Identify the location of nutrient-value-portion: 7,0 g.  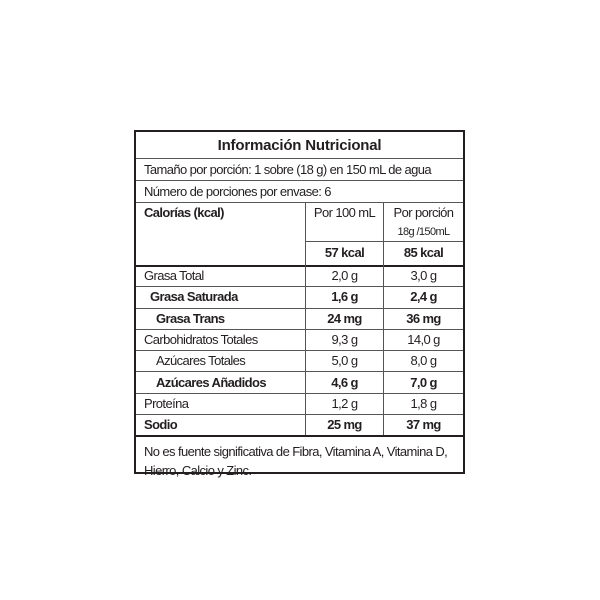
(423, 382).